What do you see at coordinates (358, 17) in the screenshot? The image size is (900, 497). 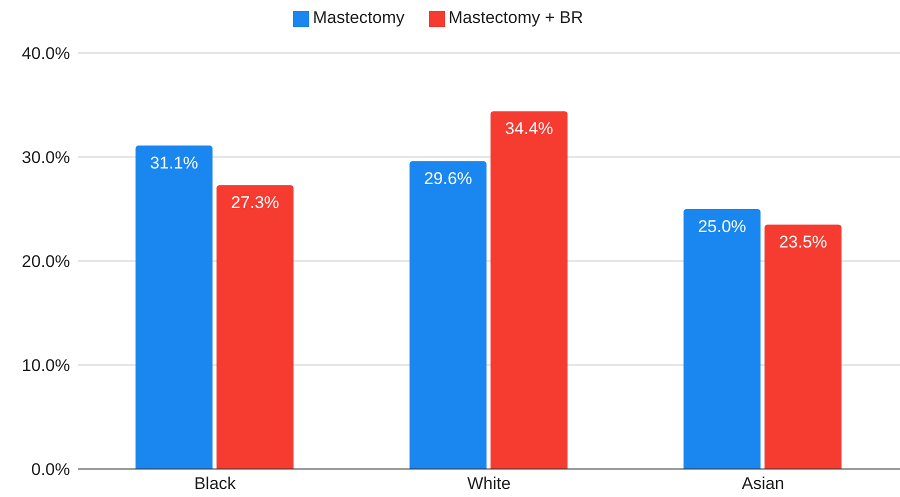 I see `legend-label: Mastectomy` at bounding box center [358, 17].